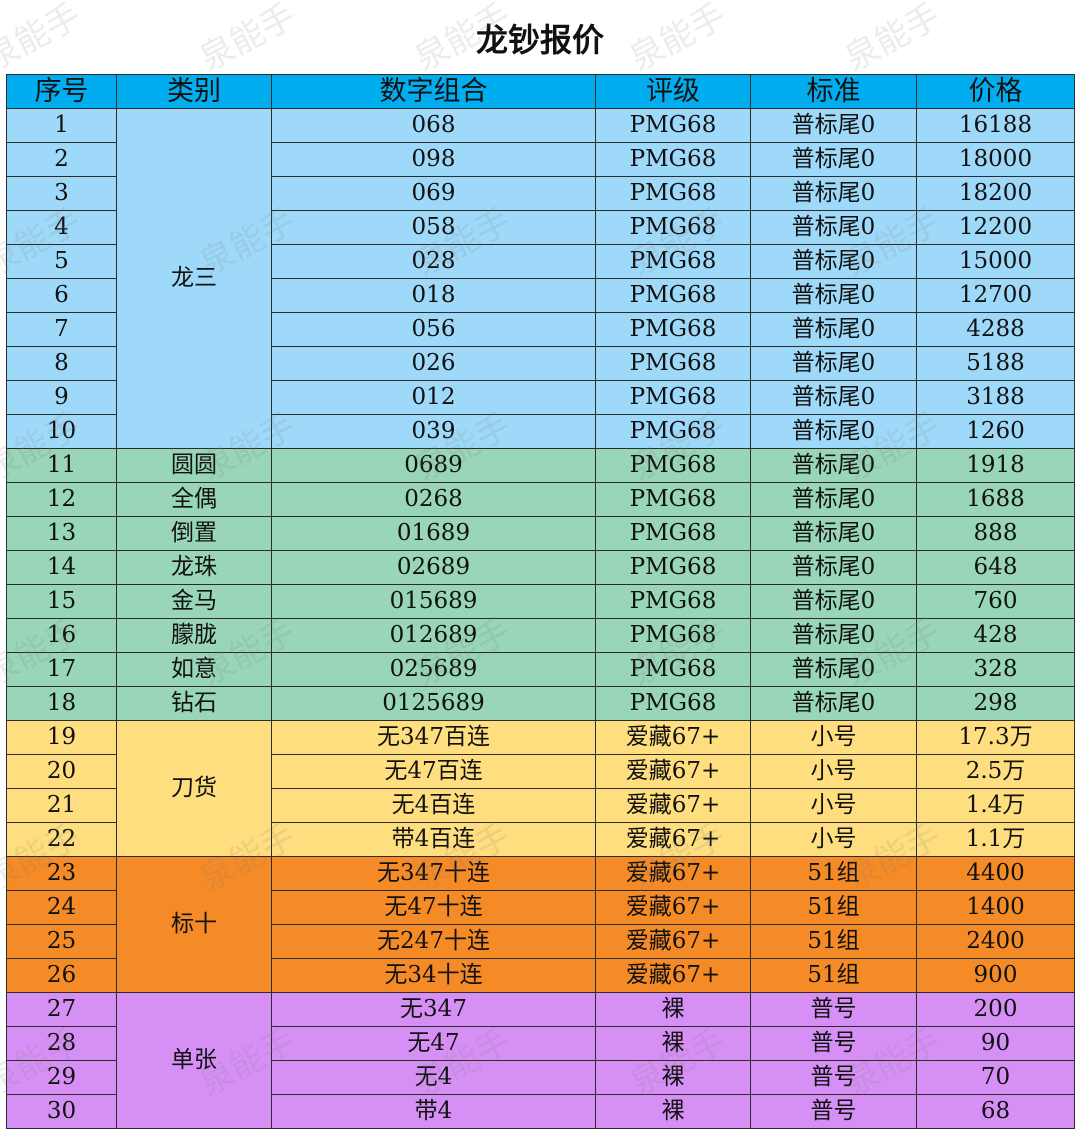 This screenshot has width=1080, height=1132. Describe the element at coordinates (61, 295) in the screenshot. I see `cell-no: 6` at that location.